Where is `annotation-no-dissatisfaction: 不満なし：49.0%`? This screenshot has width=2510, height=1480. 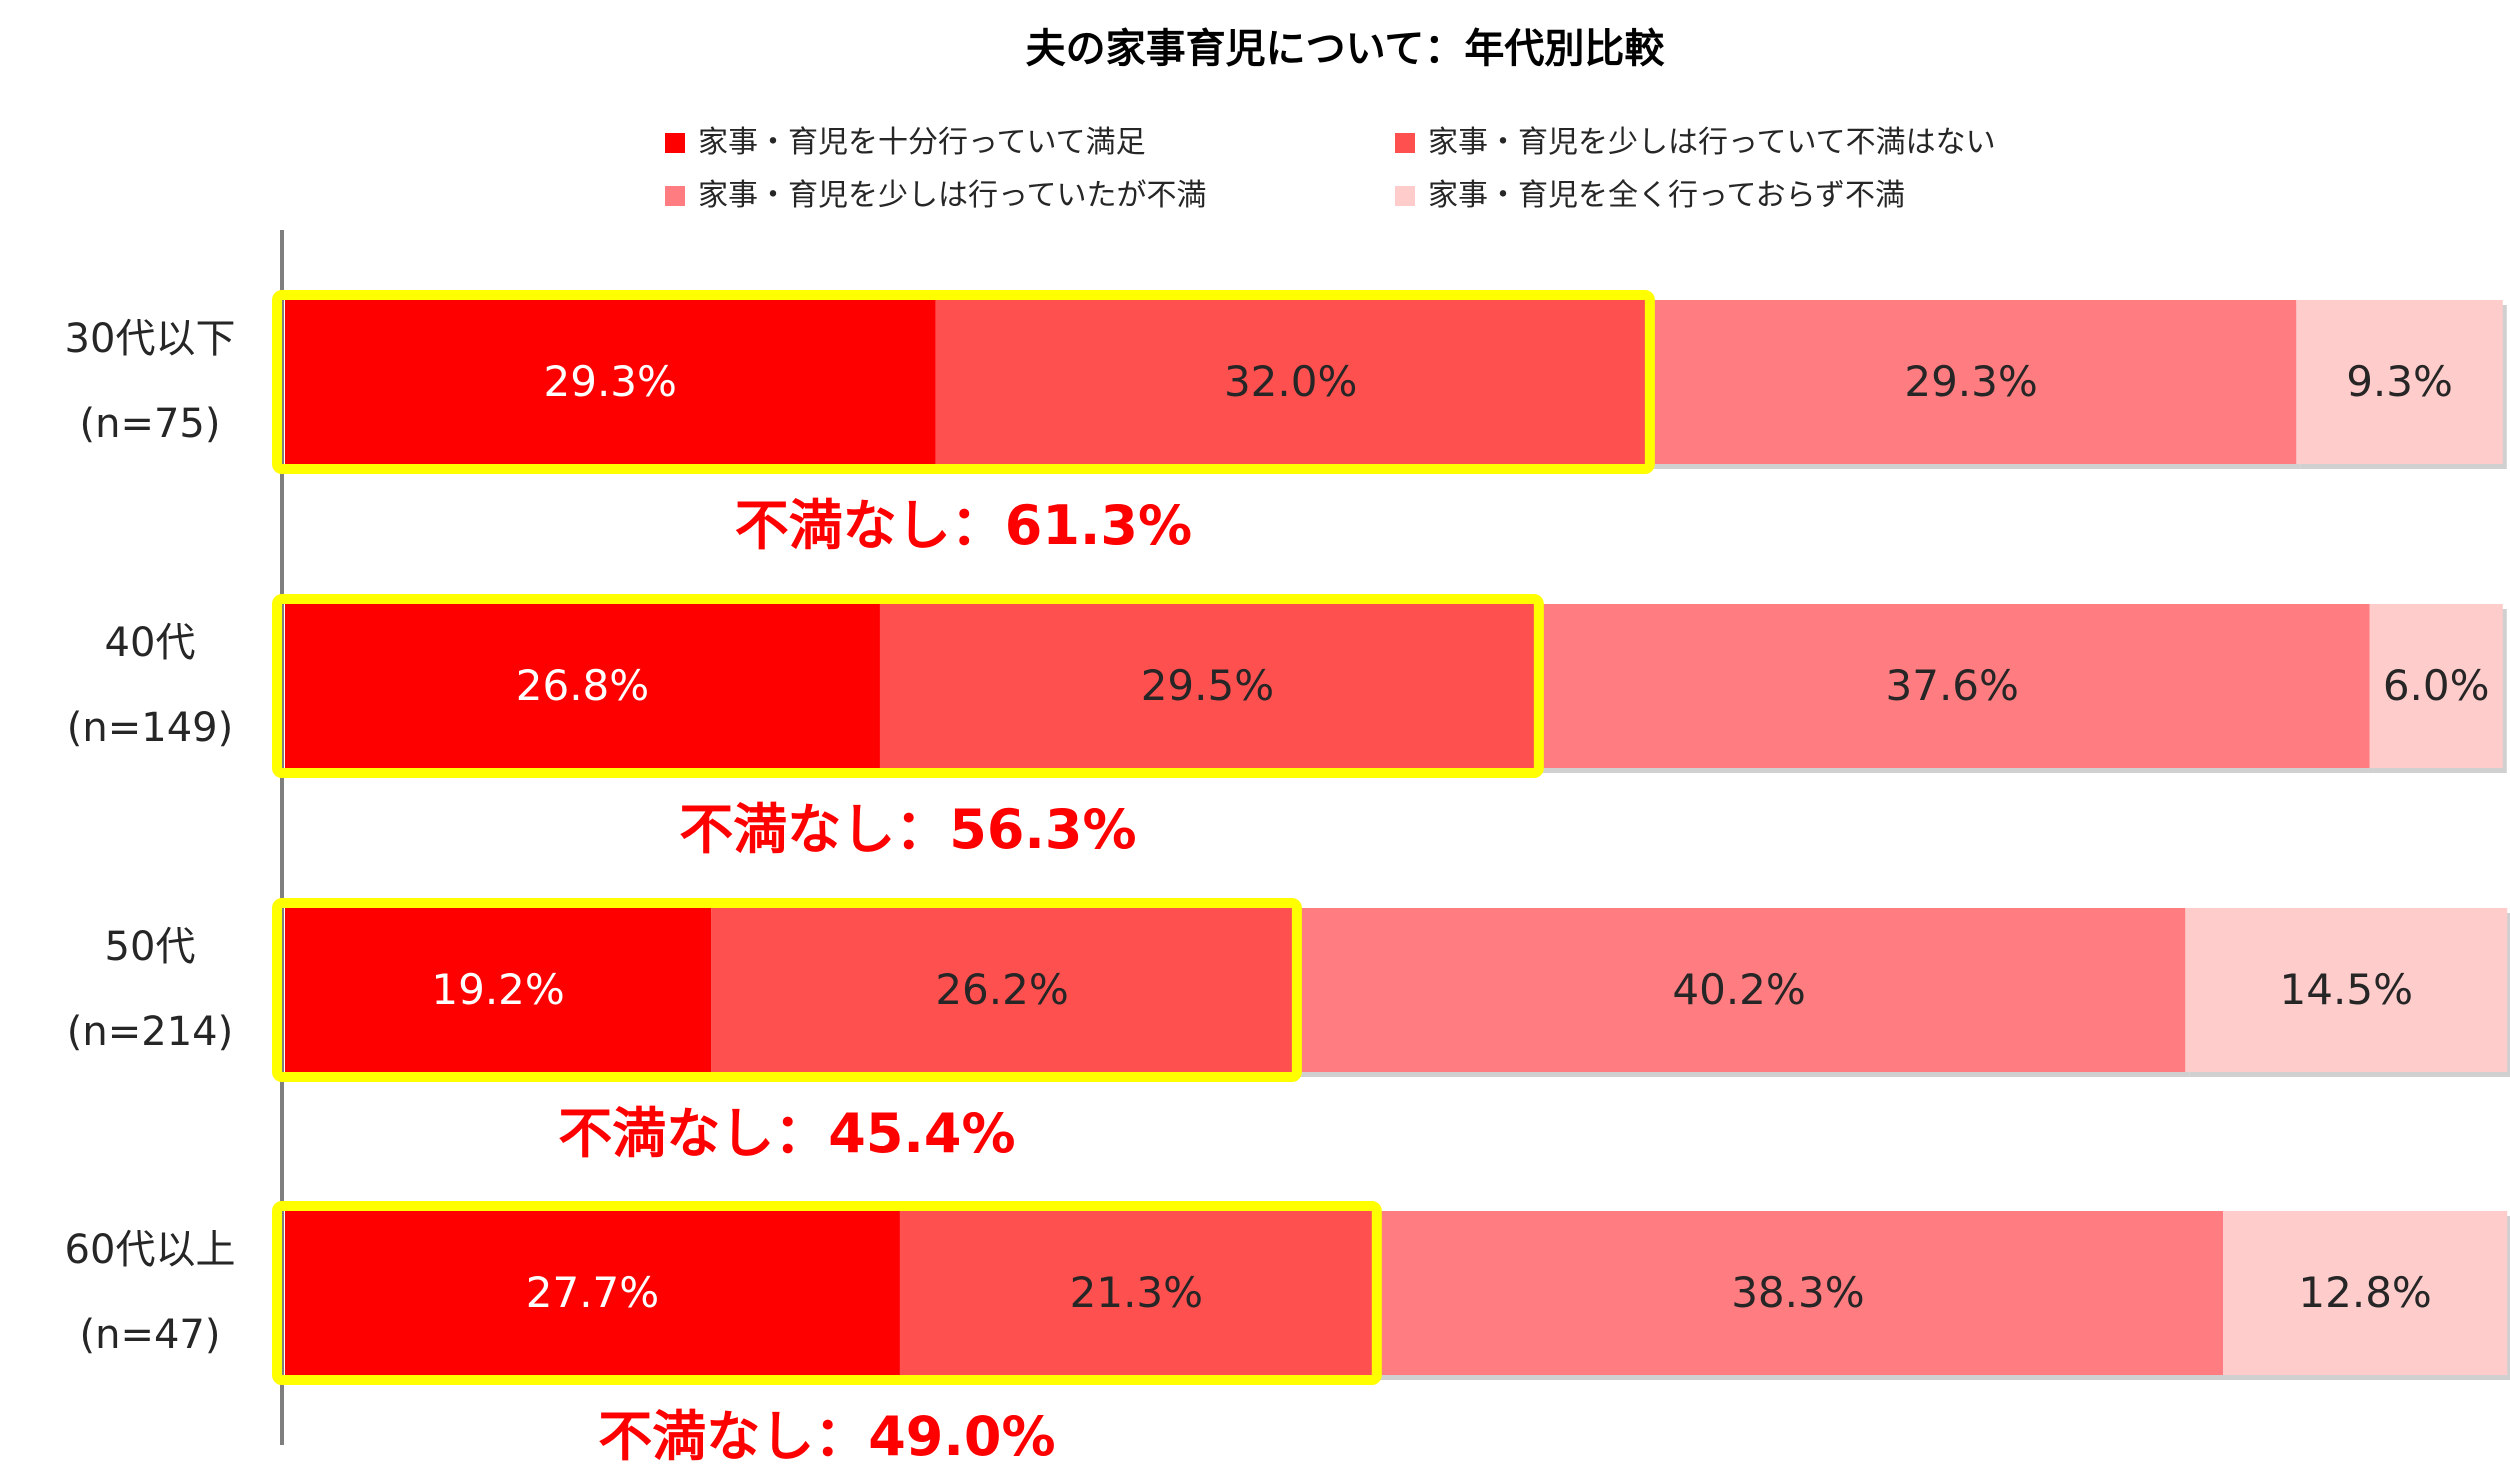 annotation-no-dissatisfaction: 不満なし：49.0% is located at coordinates (826, 1436).